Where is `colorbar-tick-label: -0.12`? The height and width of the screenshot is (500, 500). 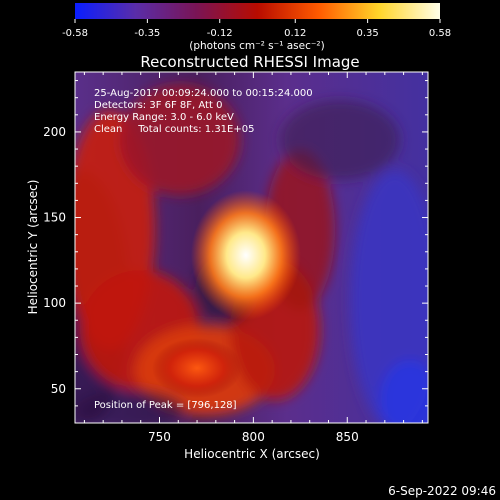 colorbar-tick-label: -0.12 is located at coordinates (220, 33).